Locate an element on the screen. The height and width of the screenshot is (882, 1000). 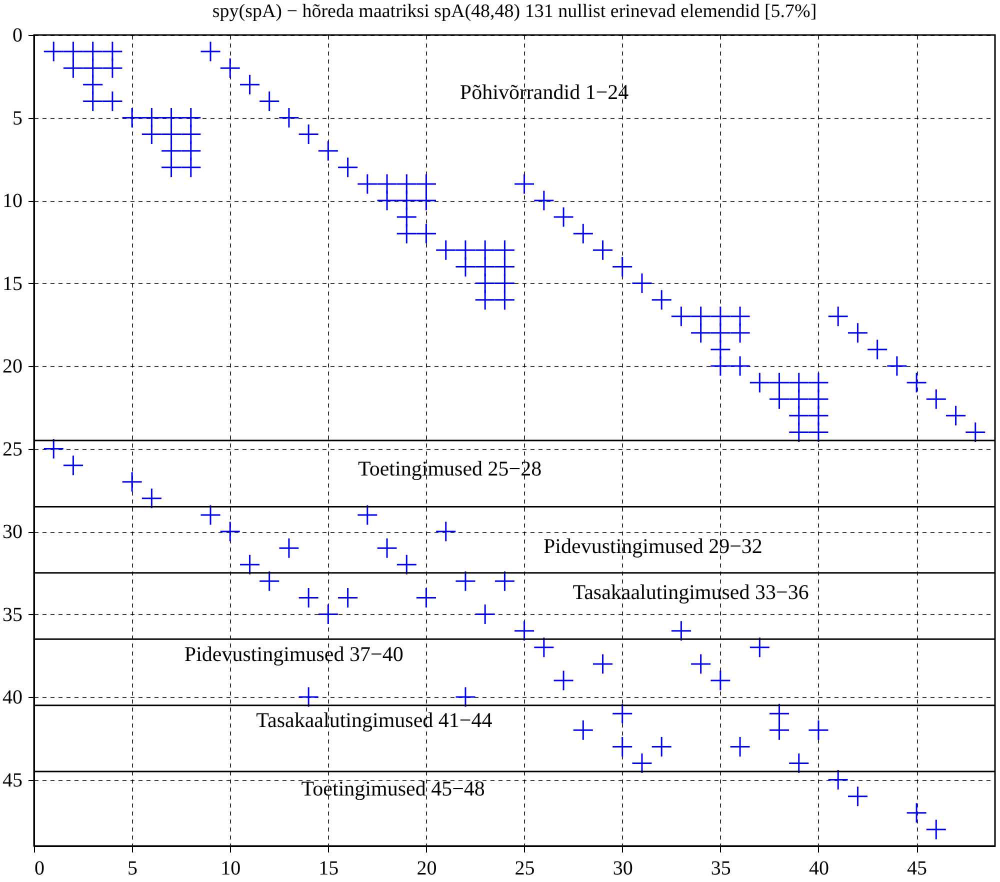
x-tick-label: 25 is located at coordinates (524, 869).